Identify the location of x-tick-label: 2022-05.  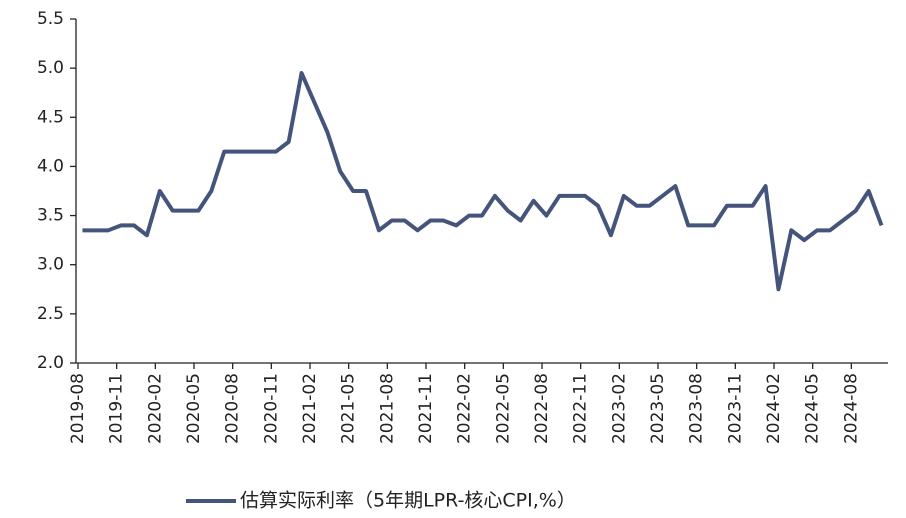
(503, 408).